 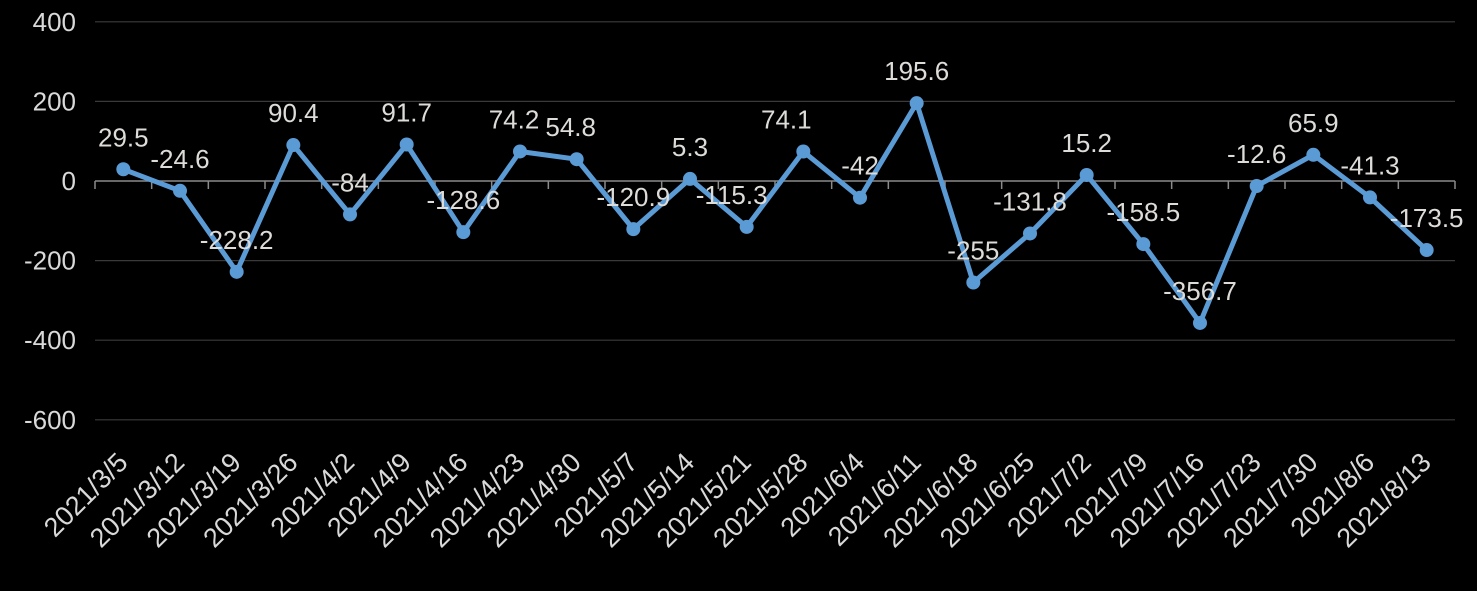 I want to click on y-tick-label: 200, so click(x=54, y=101).